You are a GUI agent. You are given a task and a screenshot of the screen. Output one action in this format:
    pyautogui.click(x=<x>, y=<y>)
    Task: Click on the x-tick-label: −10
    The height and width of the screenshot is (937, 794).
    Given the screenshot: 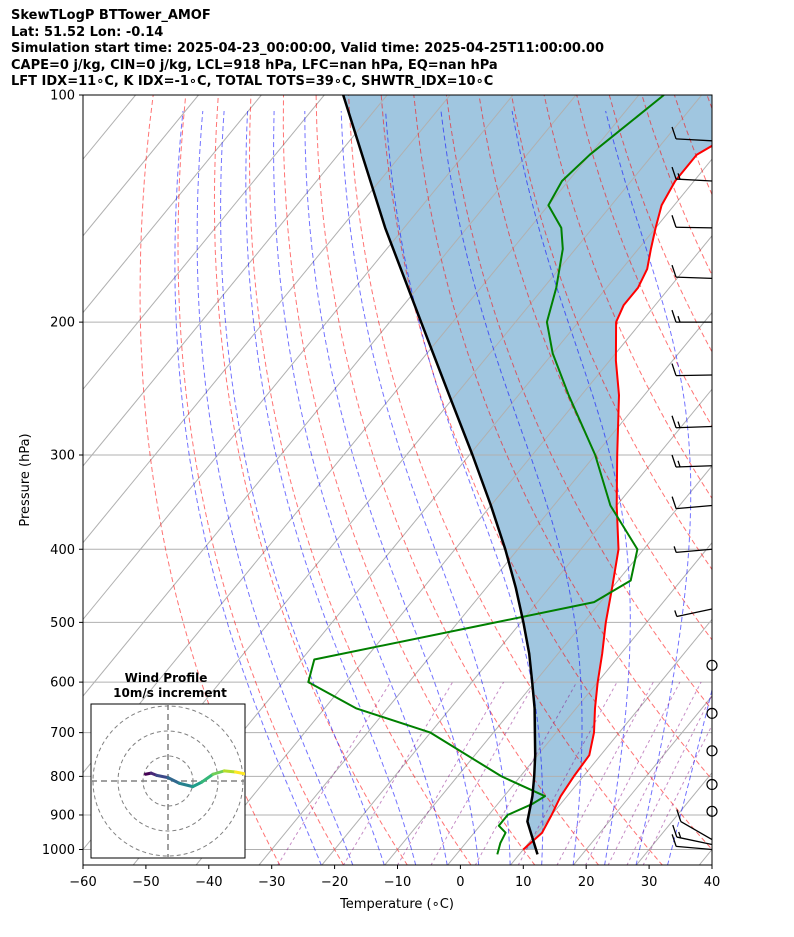 What is the action you would take?
    pyautogui.click(x=397, y=882)
    